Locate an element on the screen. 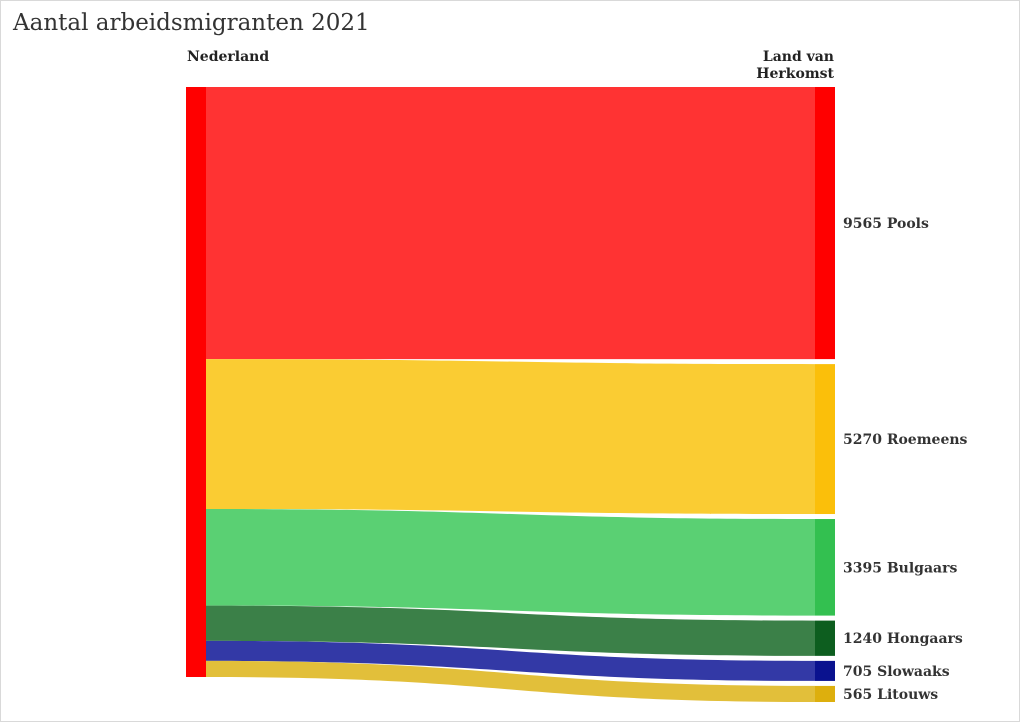 The height and width of the screenshot is (722, 1020). target-node-pools is located at coordinates (825, 223).